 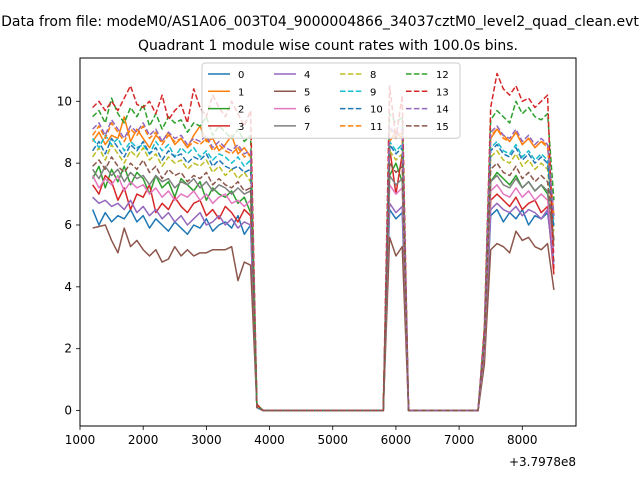 What do you see at coordinates (376, 127) in the screenshot?
I see `legend-label-11: 11` at bounding box center [376, 127].